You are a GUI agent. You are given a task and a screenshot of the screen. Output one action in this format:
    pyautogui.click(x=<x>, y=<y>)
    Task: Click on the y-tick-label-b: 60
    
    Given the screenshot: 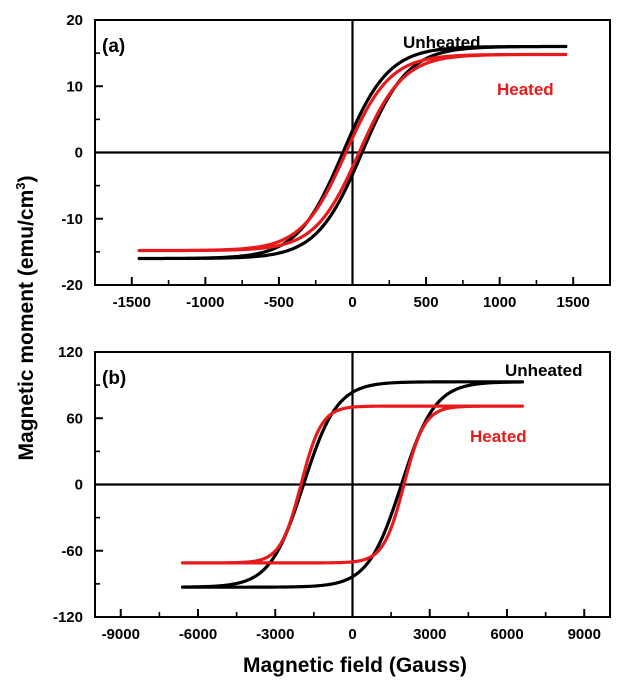 What is the action you would take?
    pyautogui.click(x=74, y=418)
    